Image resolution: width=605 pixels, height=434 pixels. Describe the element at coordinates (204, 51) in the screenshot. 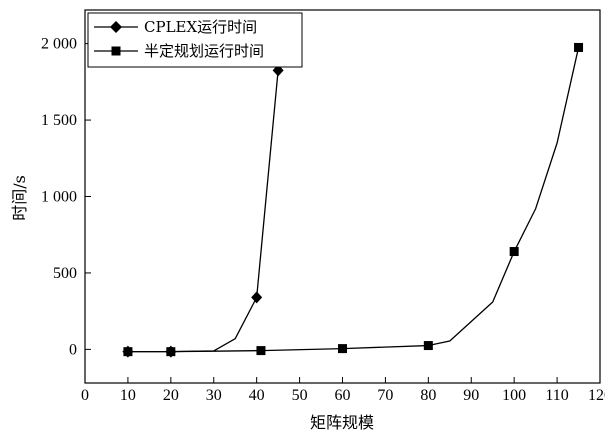

I see `legend-label-sdp: 半定规划运行时间` at that location.